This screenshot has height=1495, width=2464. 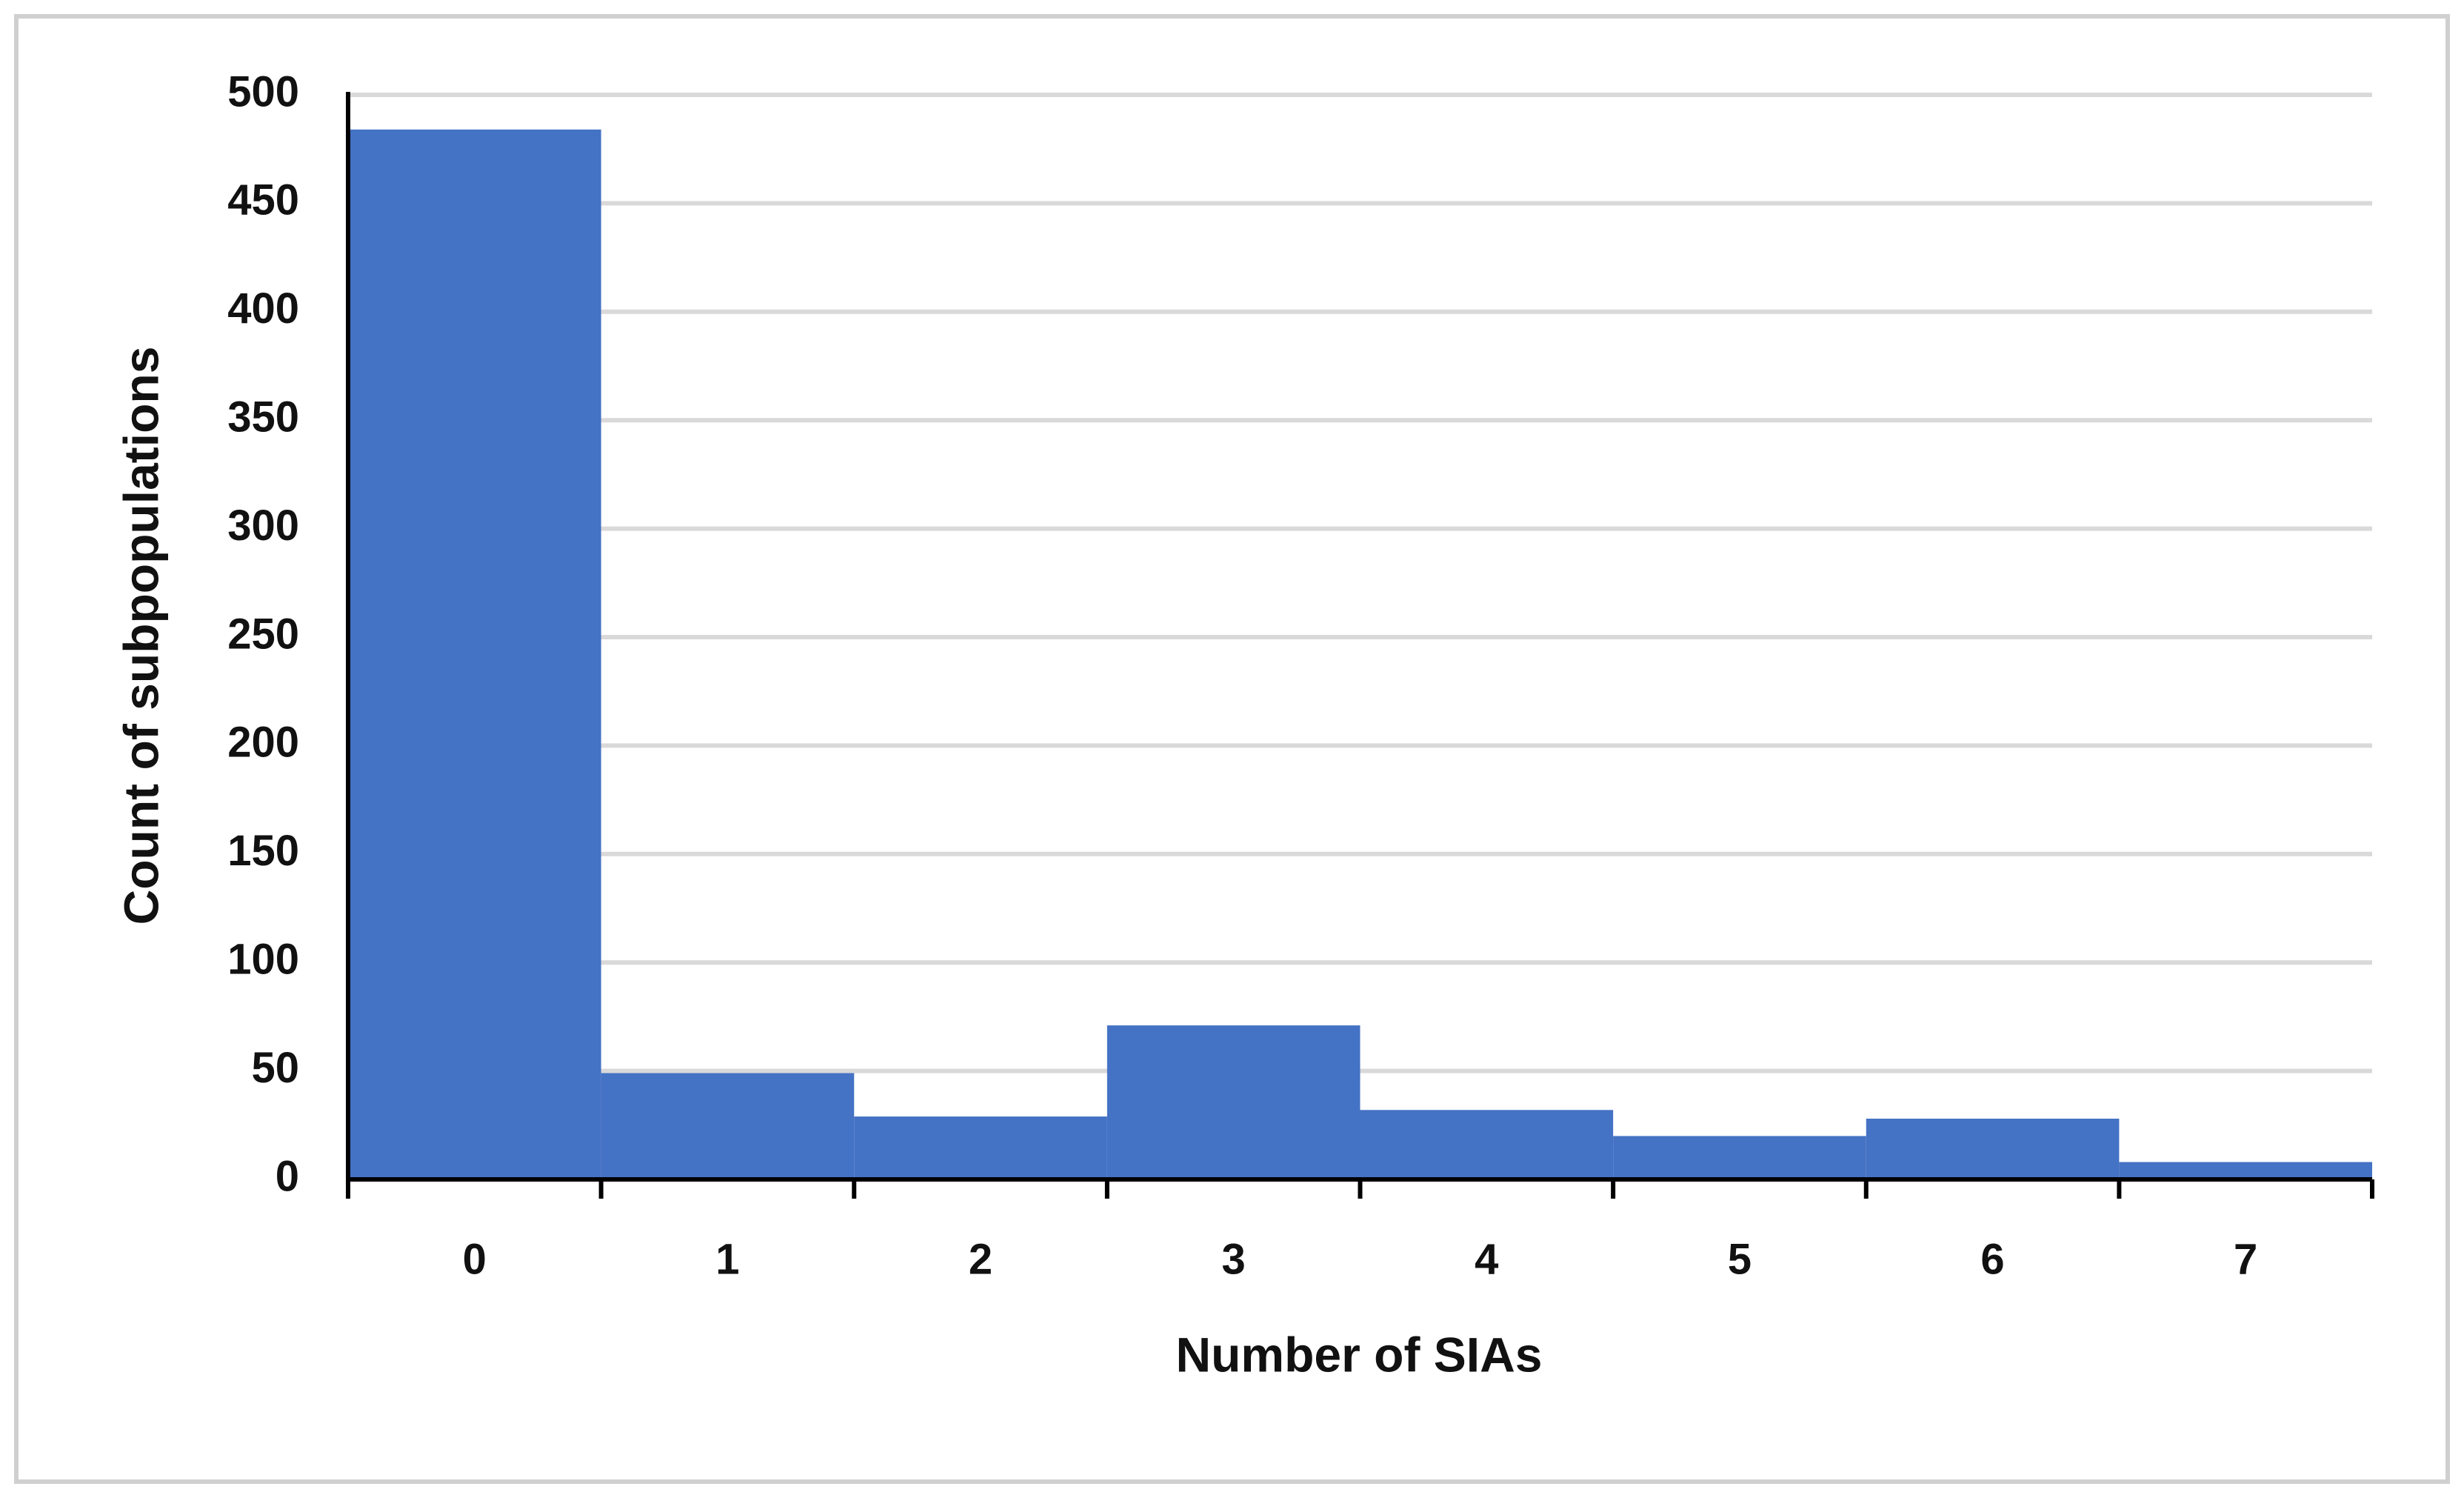 What do you see at coordinates (141, 636) in the screenshot?
I see `y-axis-title: Count of subpopulations` at bounding box center [141, 636].